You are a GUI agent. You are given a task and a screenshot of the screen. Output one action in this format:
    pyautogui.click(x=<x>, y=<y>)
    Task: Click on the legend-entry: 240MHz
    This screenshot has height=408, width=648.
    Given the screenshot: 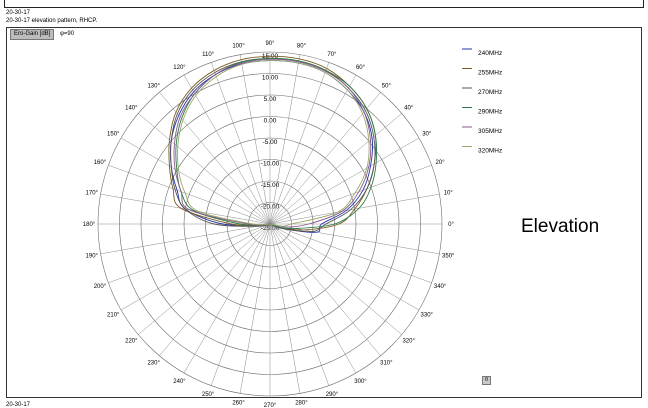 What is the action you would take?
    pyautogui.click(x=490, y=53)
    